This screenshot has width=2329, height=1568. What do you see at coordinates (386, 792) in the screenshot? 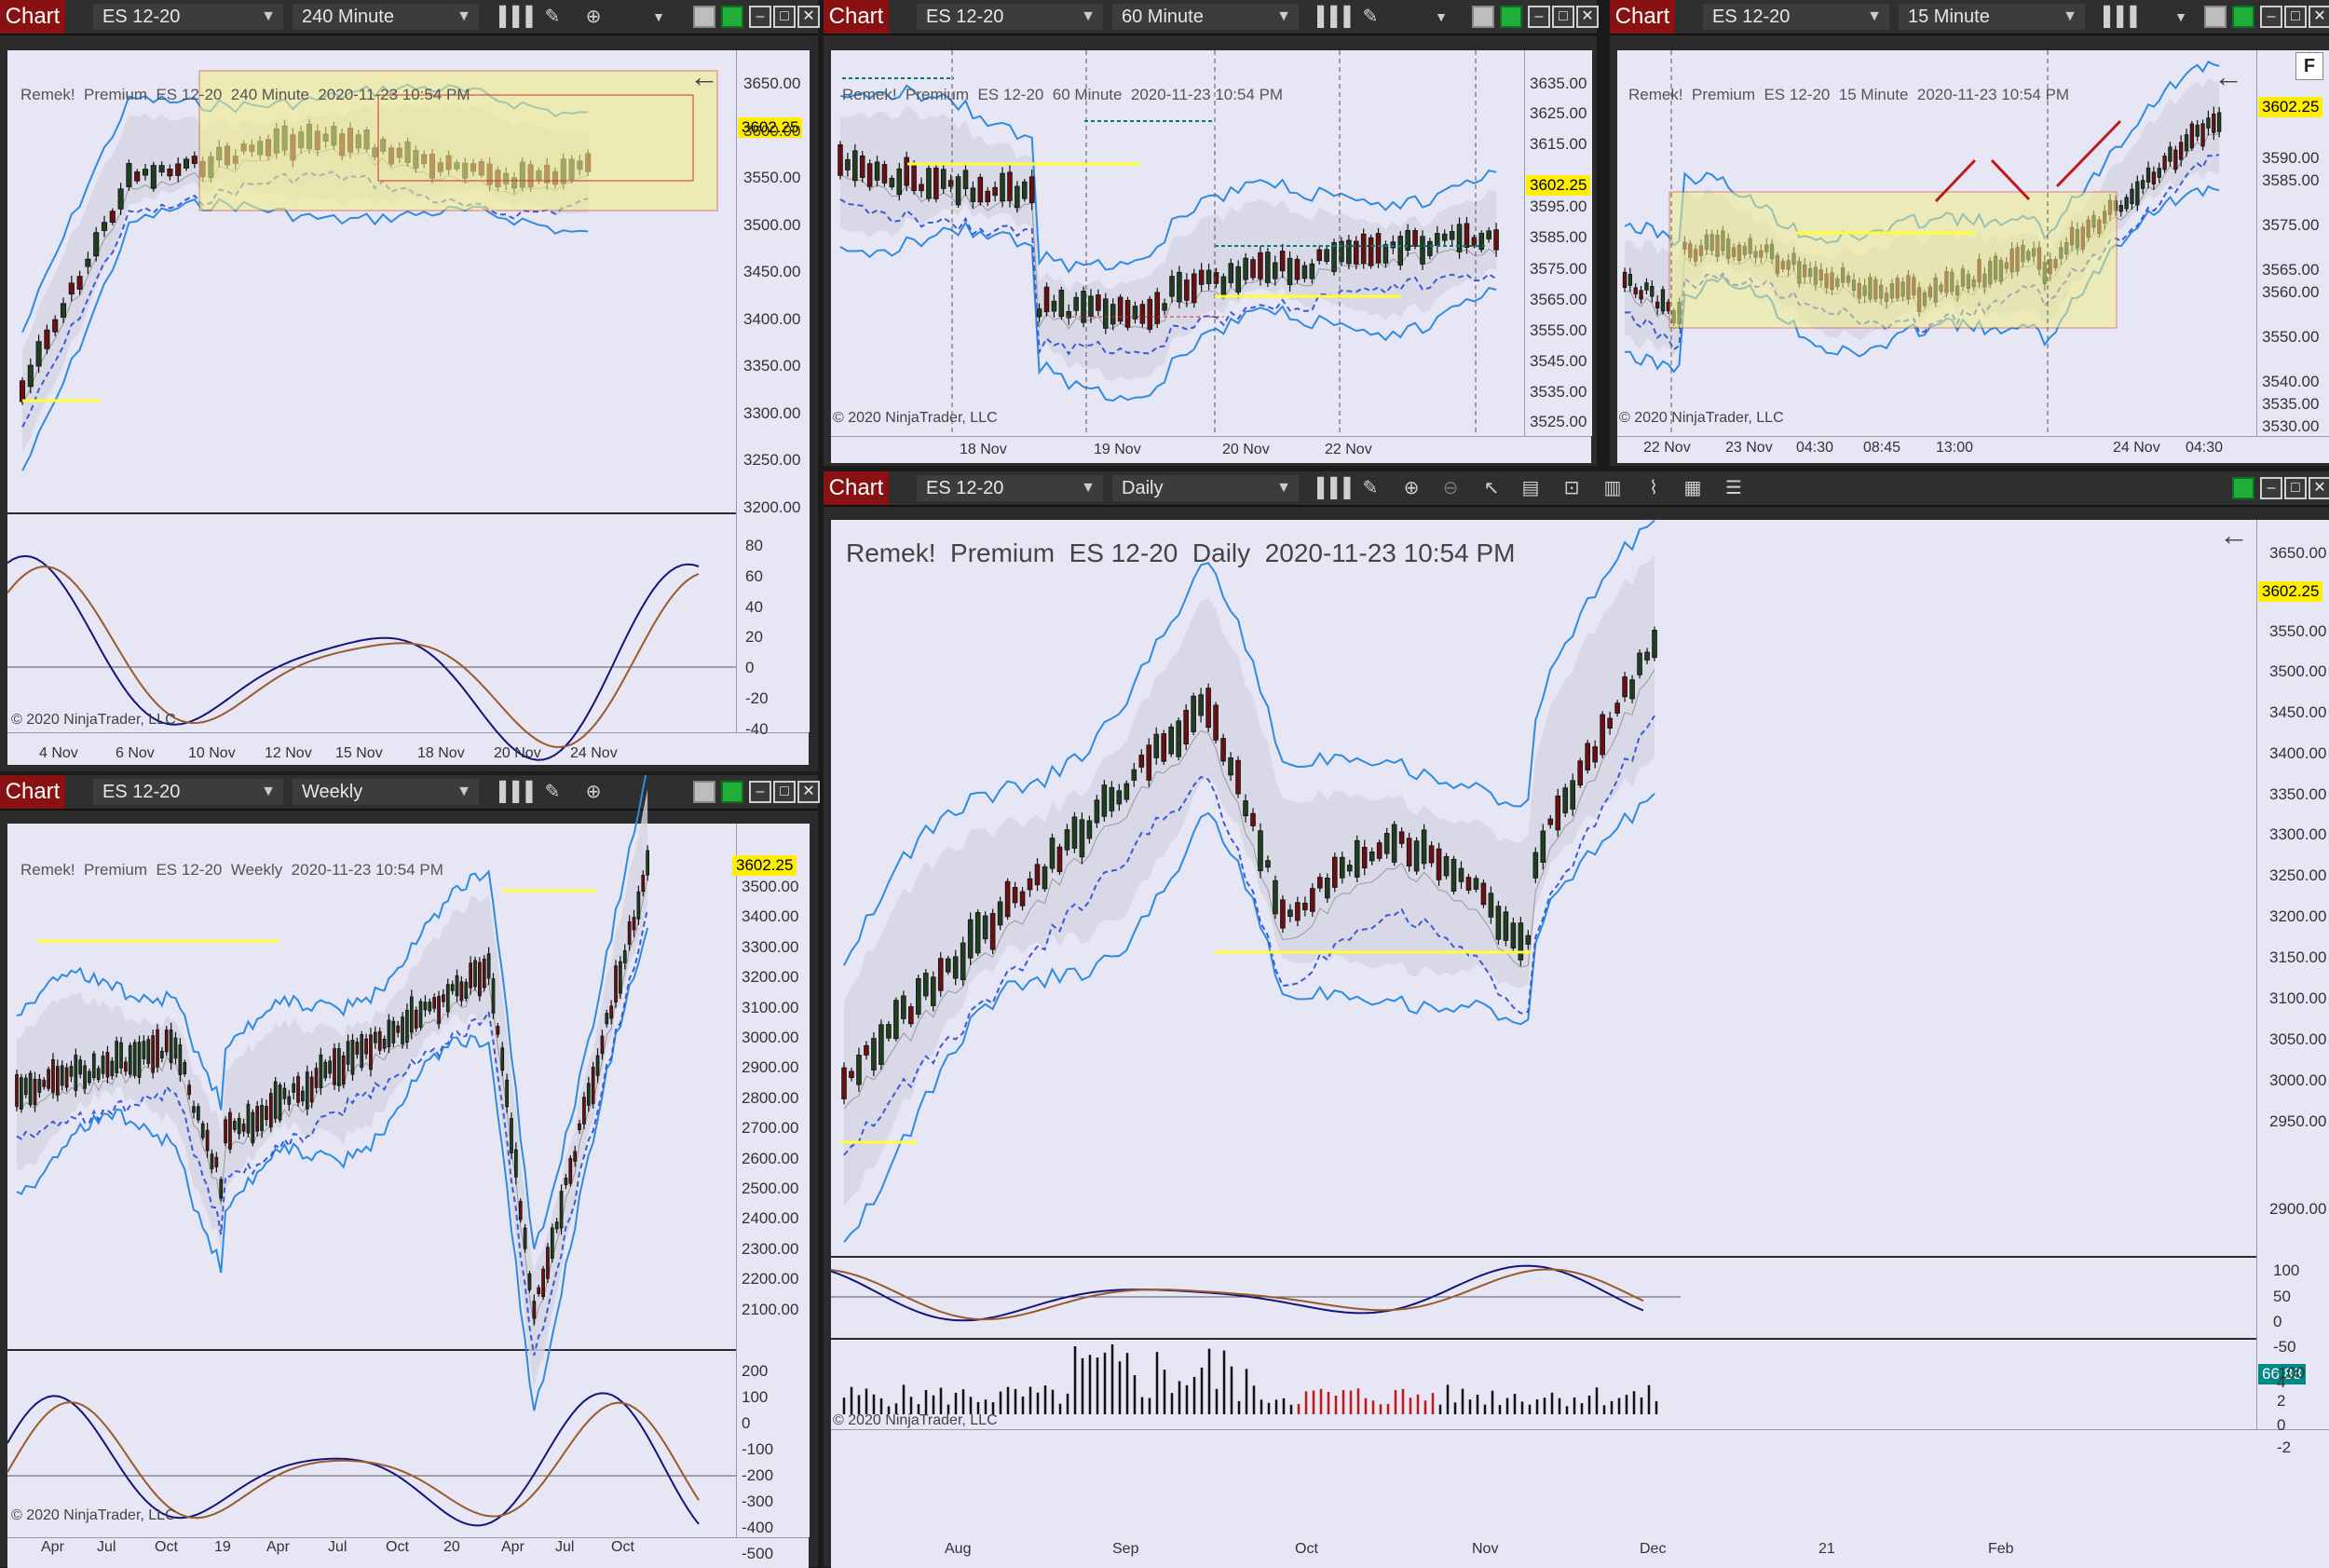
I see `interval-selector: Weekly ▼` at bounding box center [386, 792].